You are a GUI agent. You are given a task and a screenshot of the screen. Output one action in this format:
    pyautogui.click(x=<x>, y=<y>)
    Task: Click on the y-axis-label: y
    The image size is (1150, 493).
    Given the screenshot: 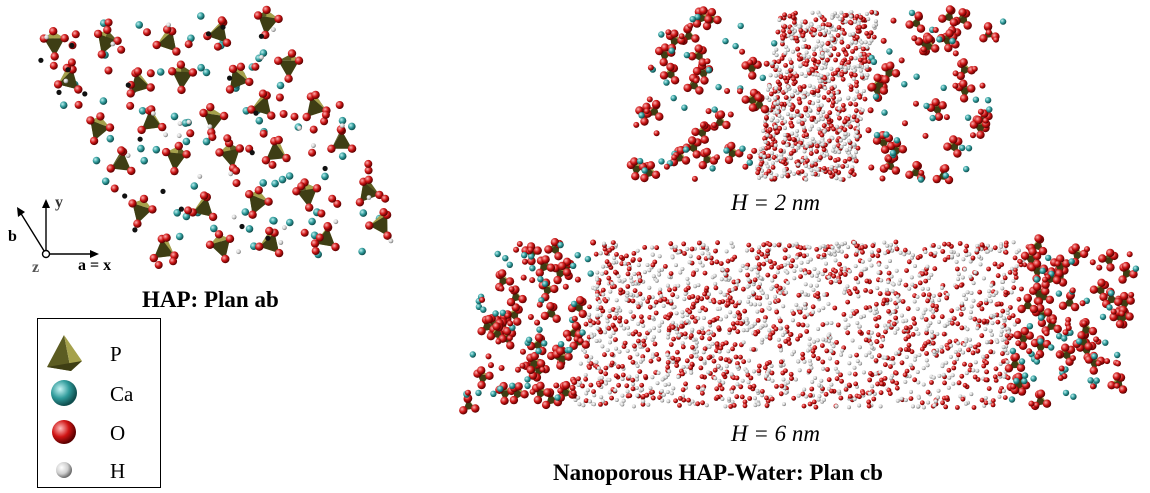 What is the action you would take?
    pyautogui.click(x=59, y=202)
    